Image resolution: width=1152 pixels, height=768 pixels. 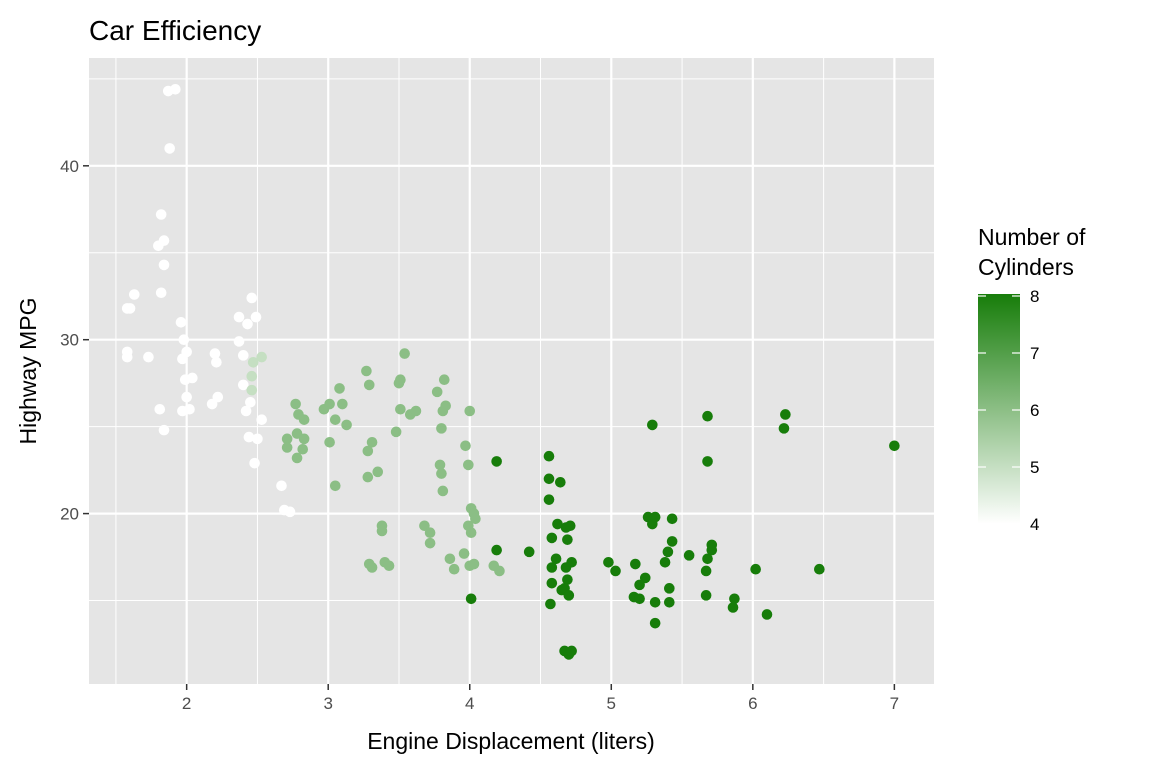 I want to click on legend-tick-label: 5, so click(x=1034, y=467).